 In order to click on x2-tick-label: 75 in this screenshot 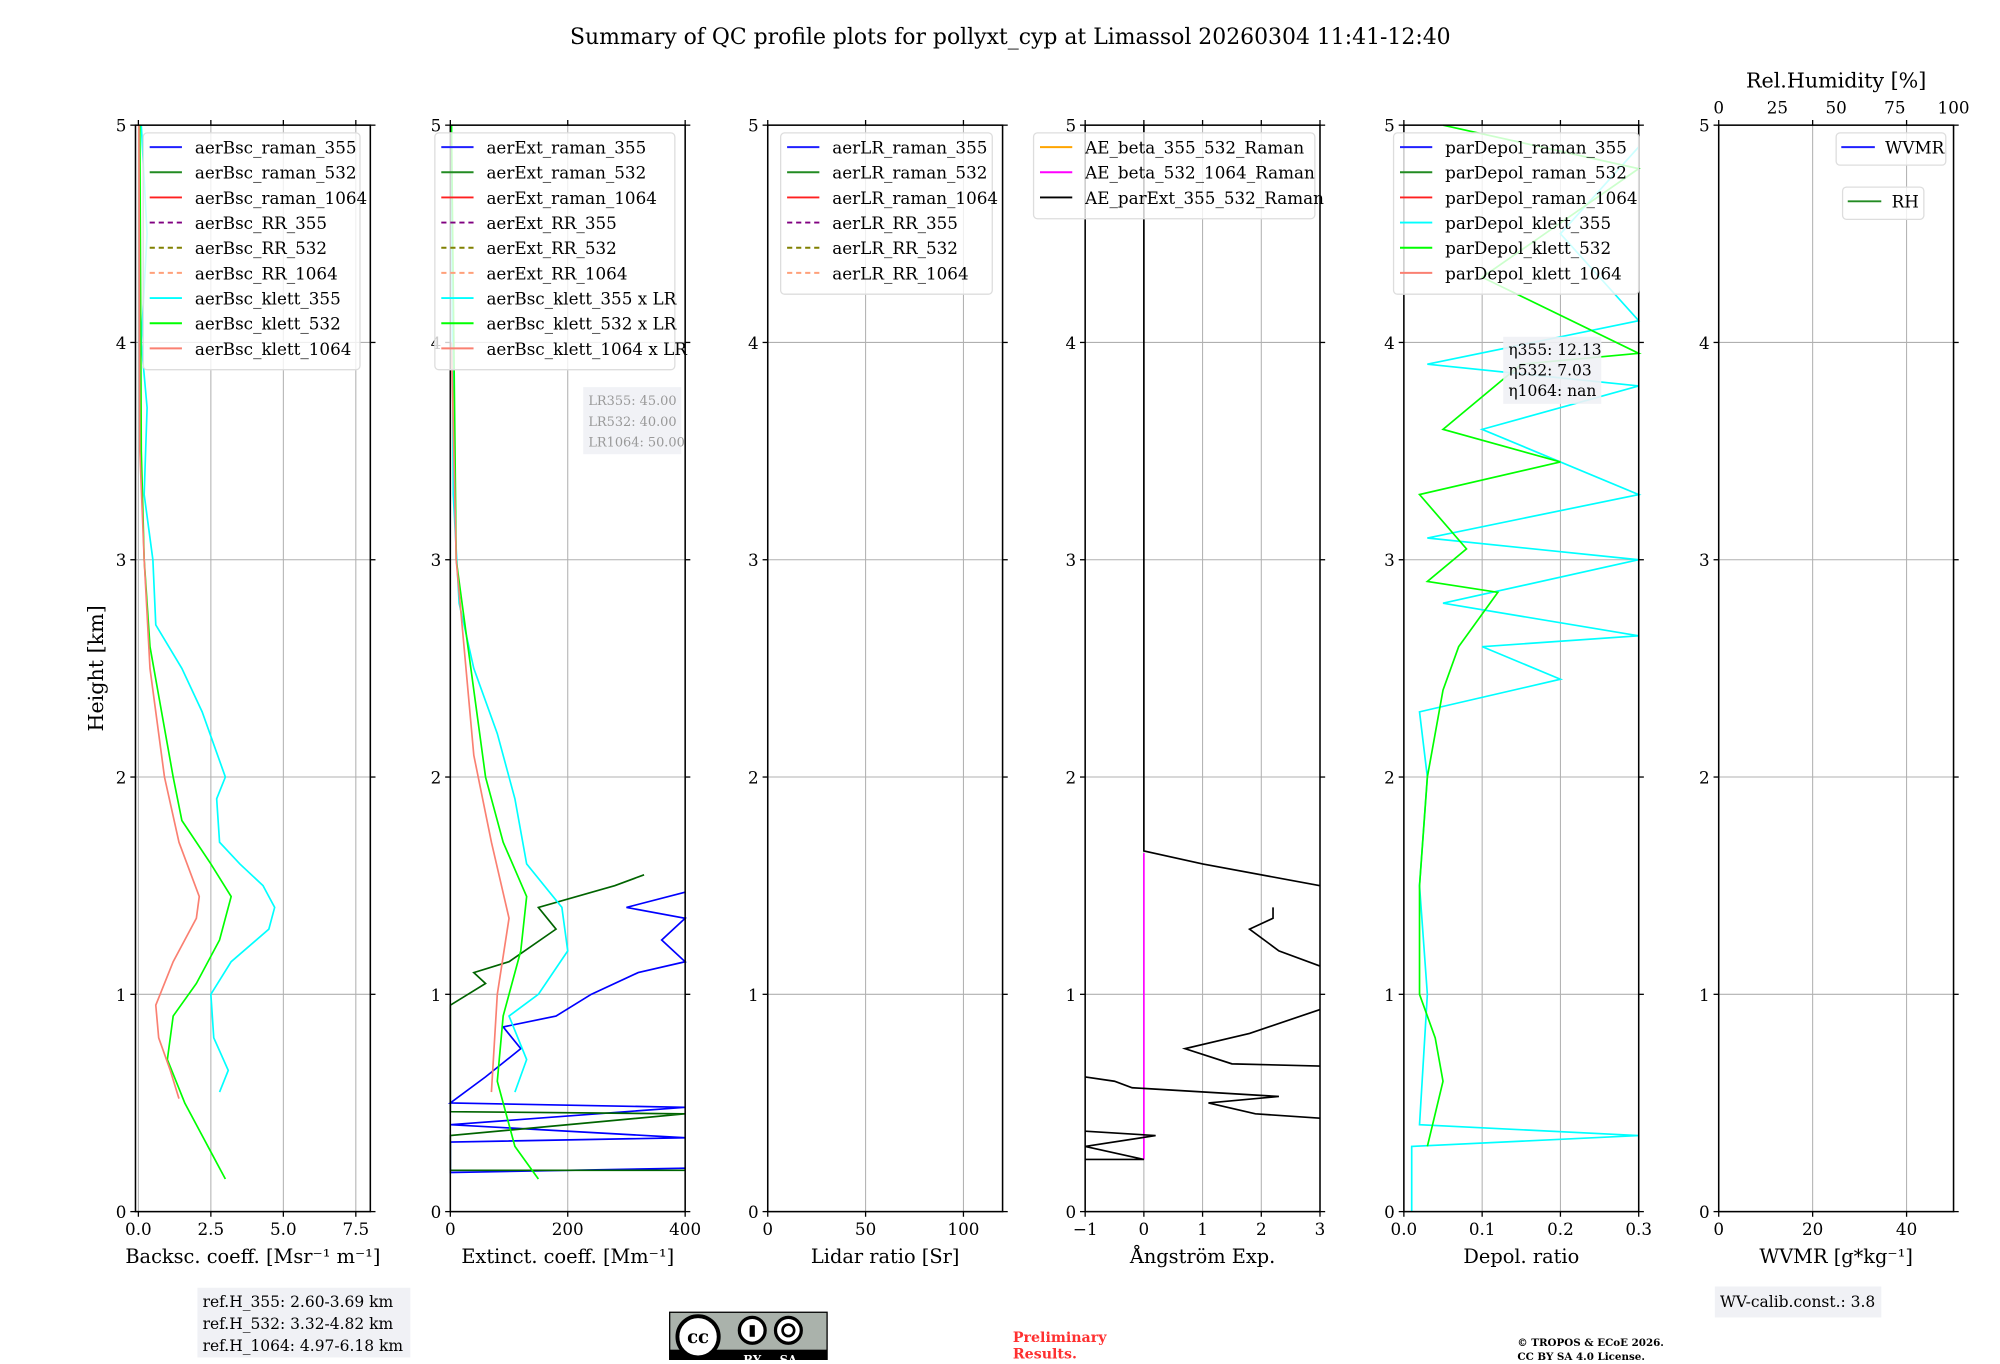, I will do `click(1894, 108)`.